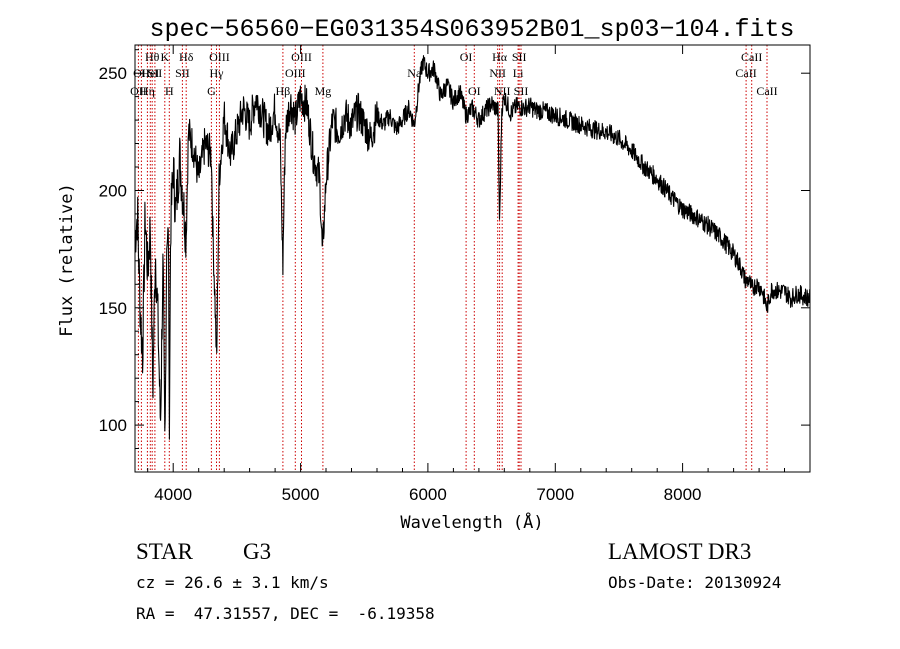 This screenshot has height=649, width=900. I want to click on y-tick-label: 150, so click(113, 308).